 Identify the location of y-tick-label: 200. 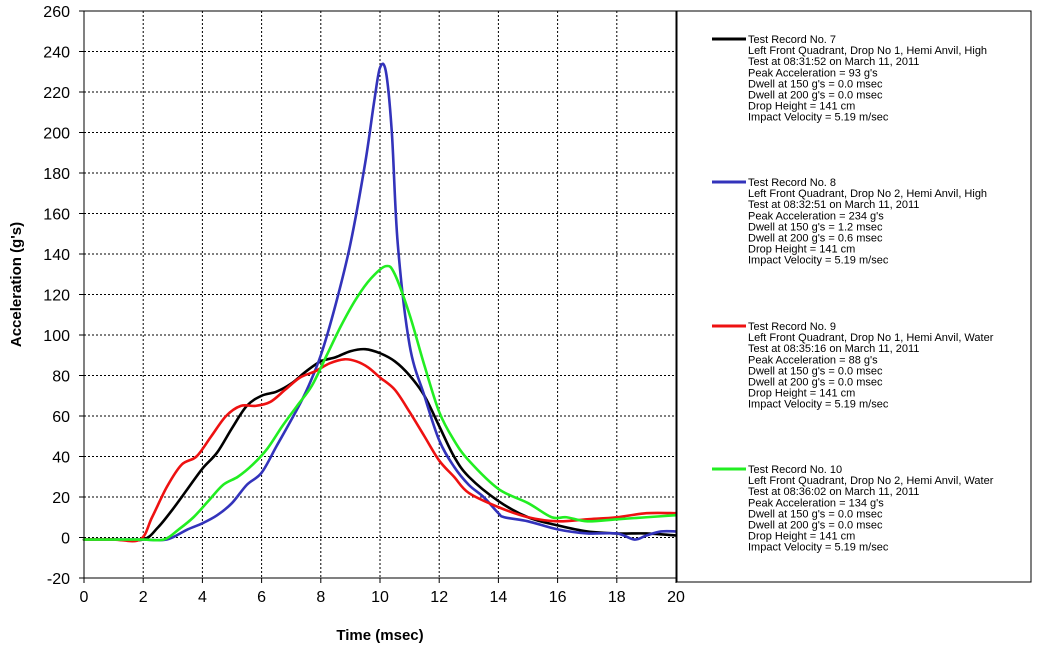
(56, 134).